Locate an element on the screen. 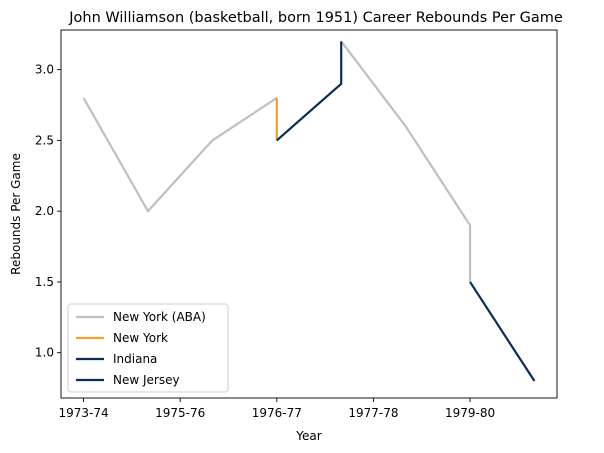  y-tick-label: 2.5 is located at coordinates (44, 140).